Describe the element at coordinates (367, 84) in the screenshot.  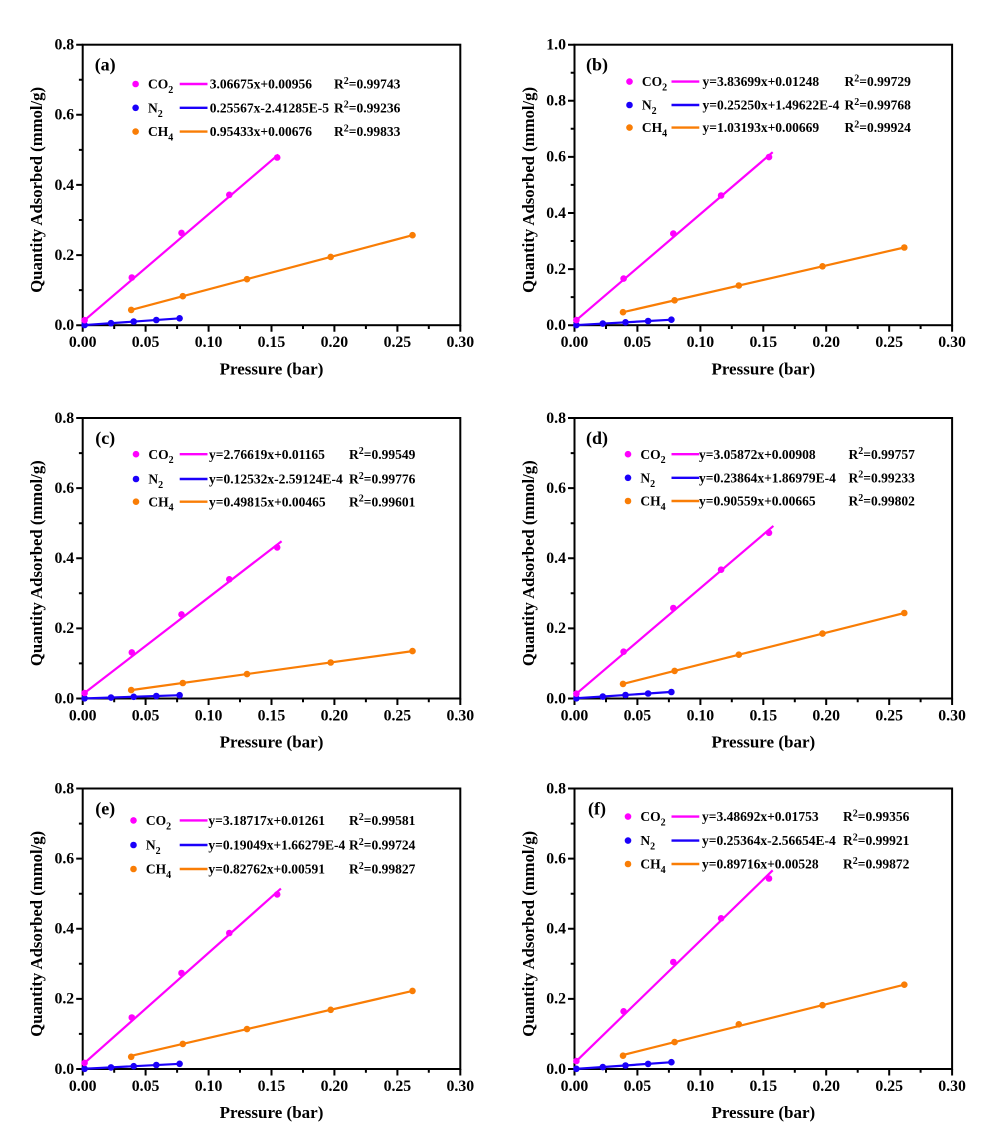
I see `svg-text: R2=0.99743` at that location.